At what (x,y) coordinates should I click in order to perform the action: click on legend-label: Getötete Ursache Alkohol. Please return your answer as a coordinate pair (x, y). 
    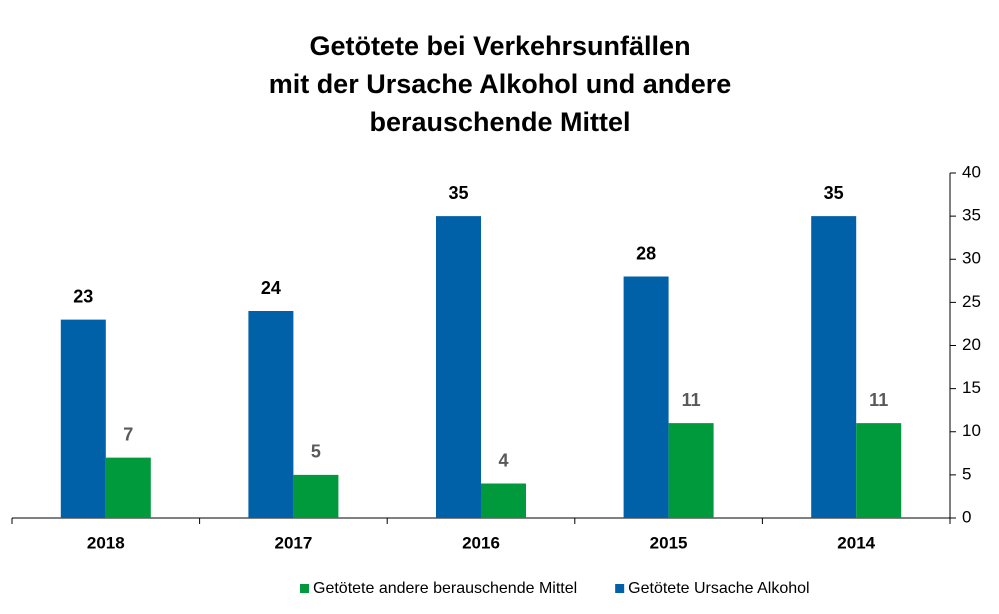
    Looking at the image, I should click on (718, 588).